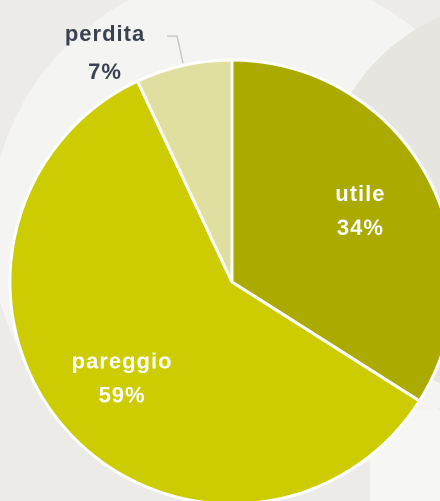  Describe the element at coordinates (105, 33) in the screenshot. I see `slice-label: perdita` at that location.